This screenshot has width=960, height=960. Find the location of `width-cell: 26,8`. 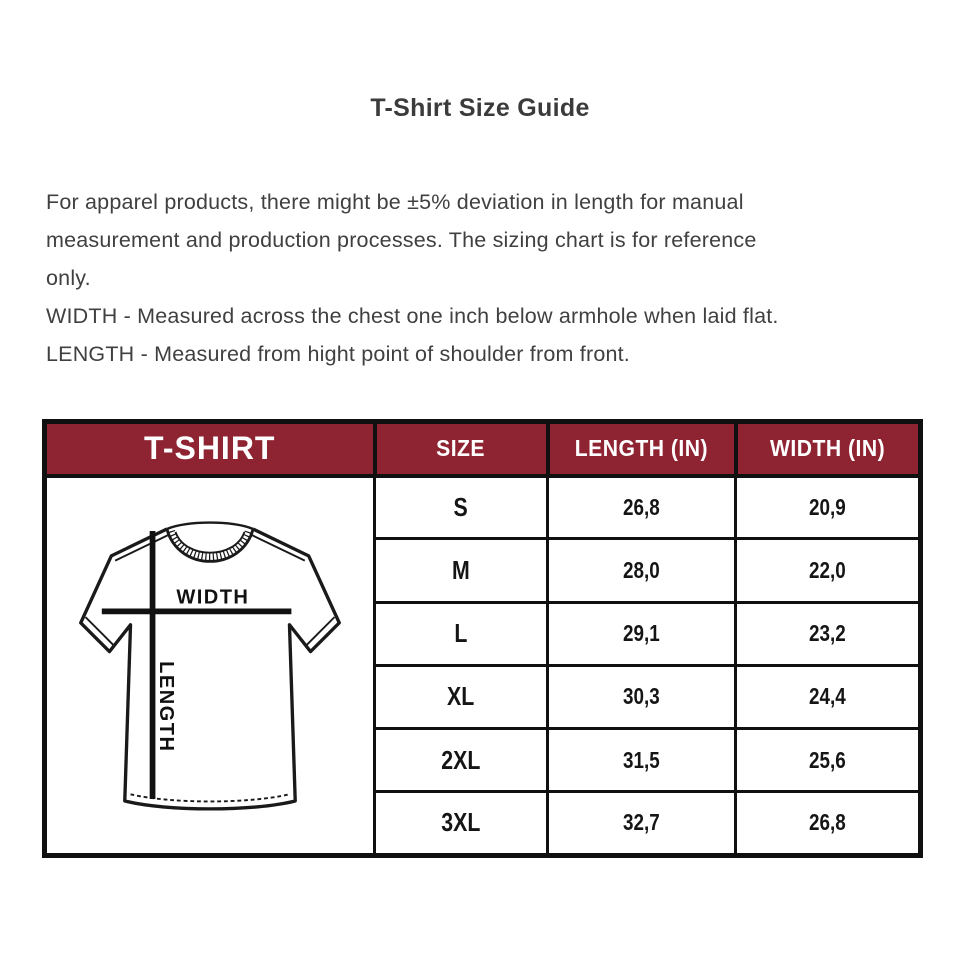

width-cell: 26,8 is located at coordinates (828, 823).